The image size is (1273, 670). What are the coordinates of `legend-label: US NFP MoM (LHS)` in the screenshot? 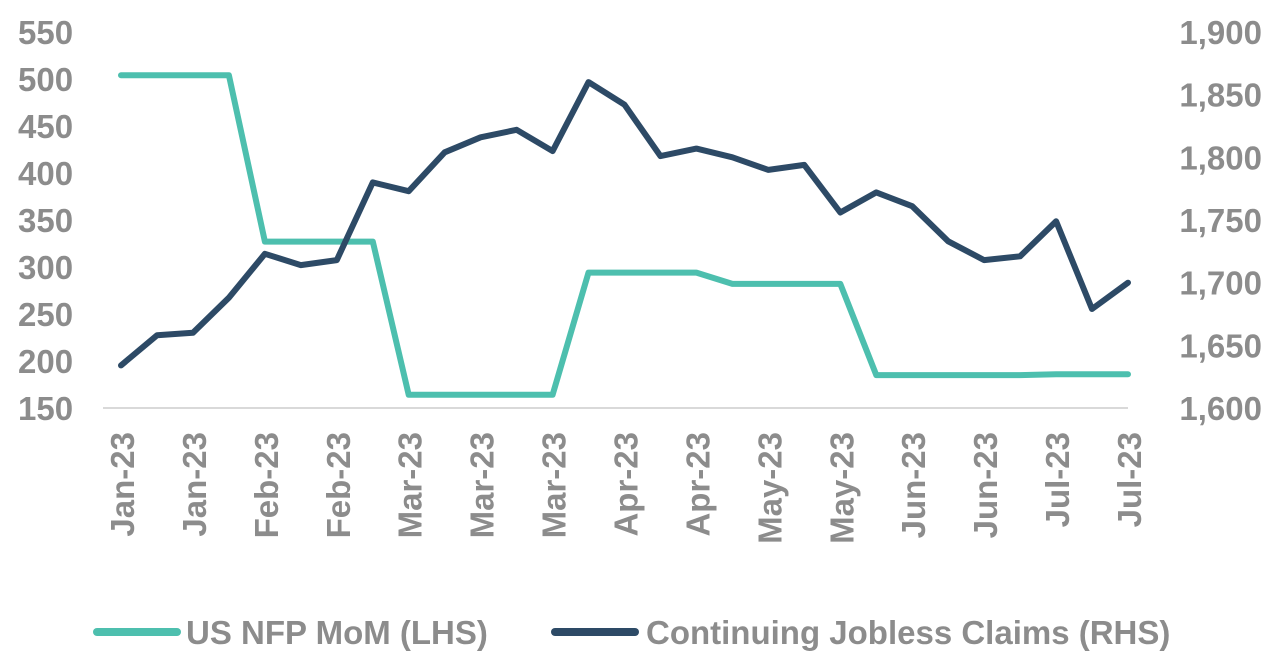 It's located at (337, 632).